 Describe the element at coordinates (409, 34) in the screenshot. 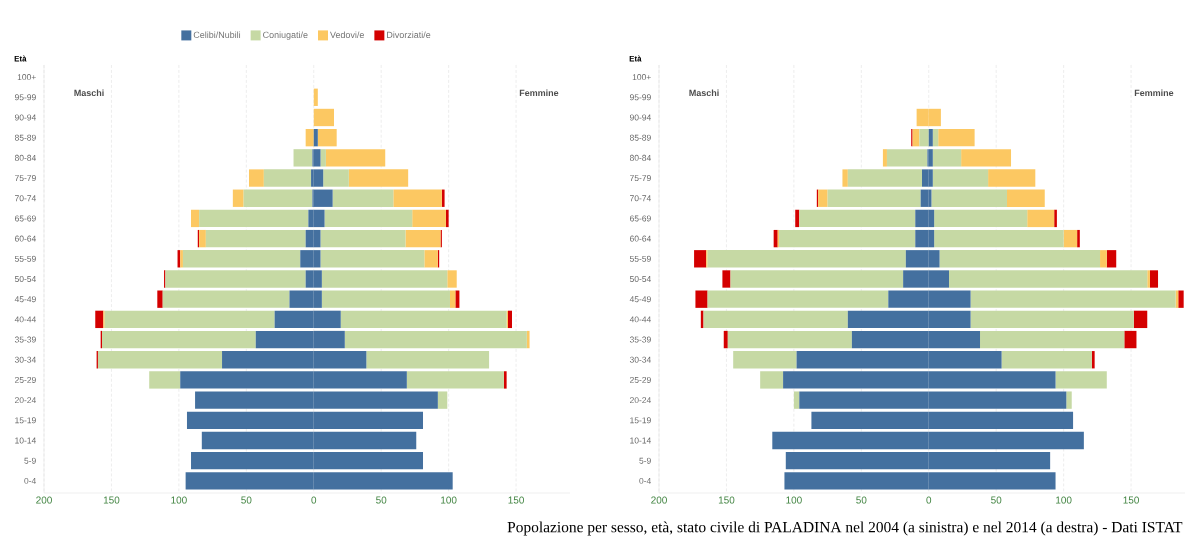

I see `legend-label: Divorziati/e` at that location.